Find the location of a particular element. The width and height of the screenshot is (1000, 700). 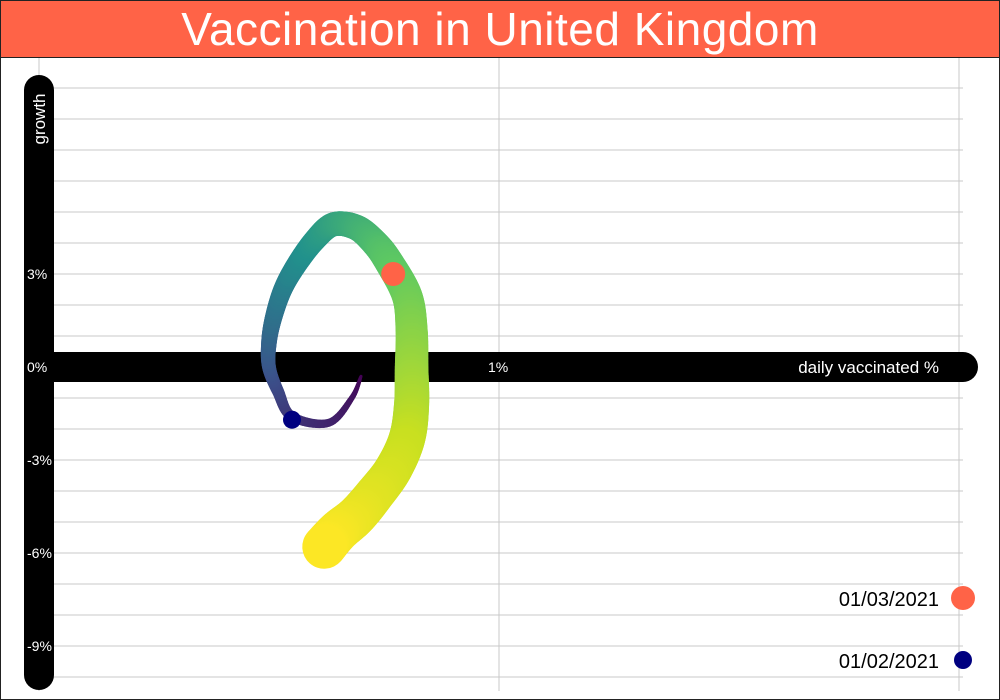

series-path is located at coordinates (345, 390).